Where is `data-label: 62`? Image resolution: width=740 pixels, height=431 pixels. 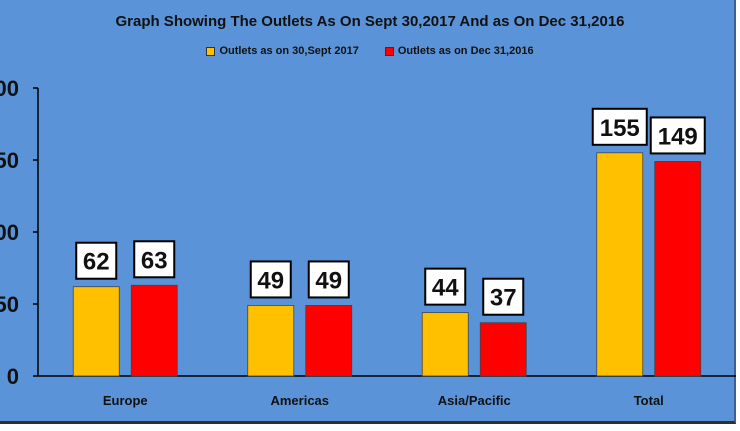 data-label: 62 is located at coordinates (96, 262).